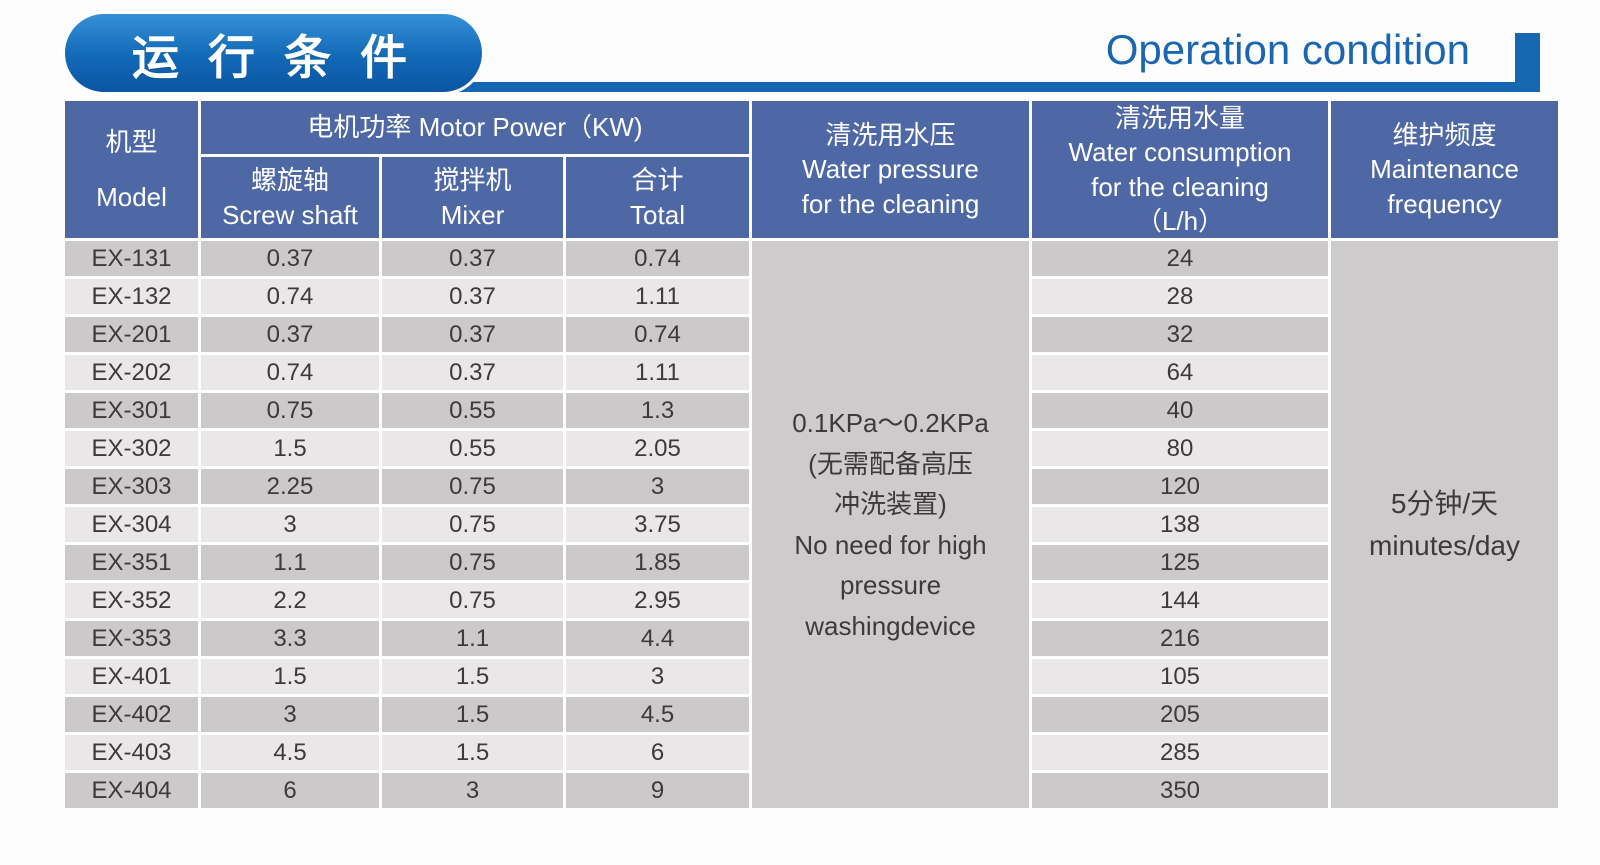  Describe the element at coordinates (290, 197) in the screenshot. I see `col-header-screw-shaft: 螺旋轴 Screw shaft` at that location.